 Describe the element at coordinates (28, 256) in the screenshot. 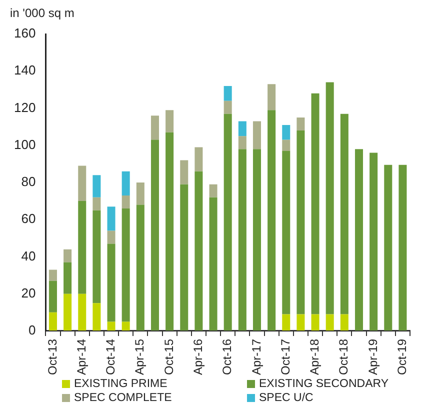

I see `y-tick-label: 40` at that location.